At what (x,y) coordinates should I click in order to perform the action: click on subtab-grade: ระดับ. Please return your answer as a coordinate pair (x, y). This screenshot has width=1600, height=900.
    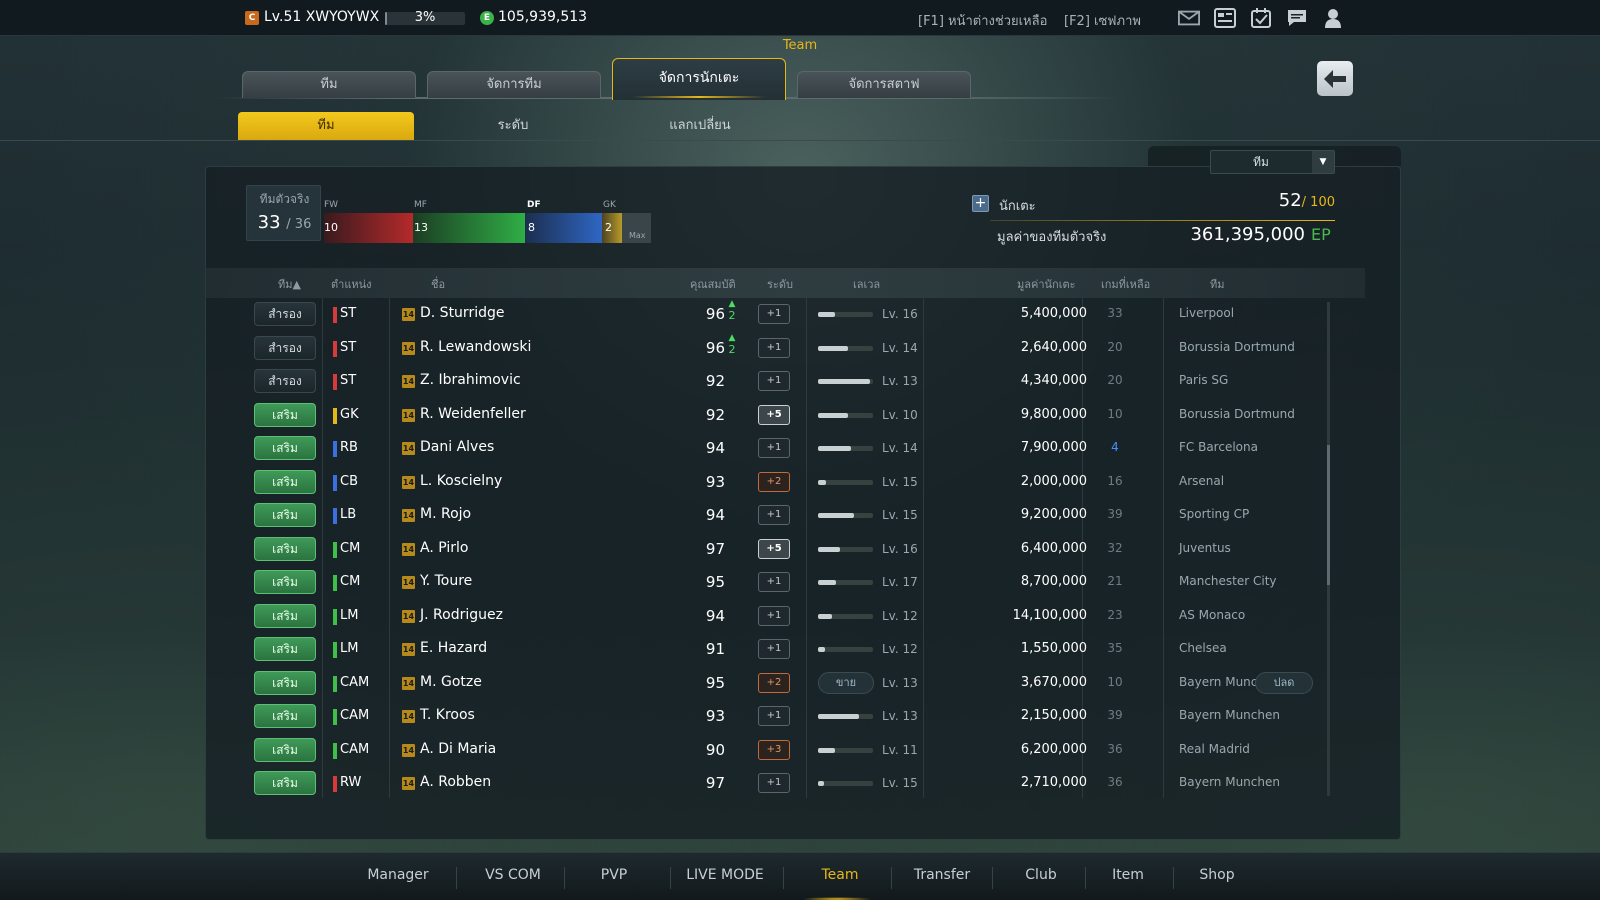
    Looking at the image, I should click on (513, 125).